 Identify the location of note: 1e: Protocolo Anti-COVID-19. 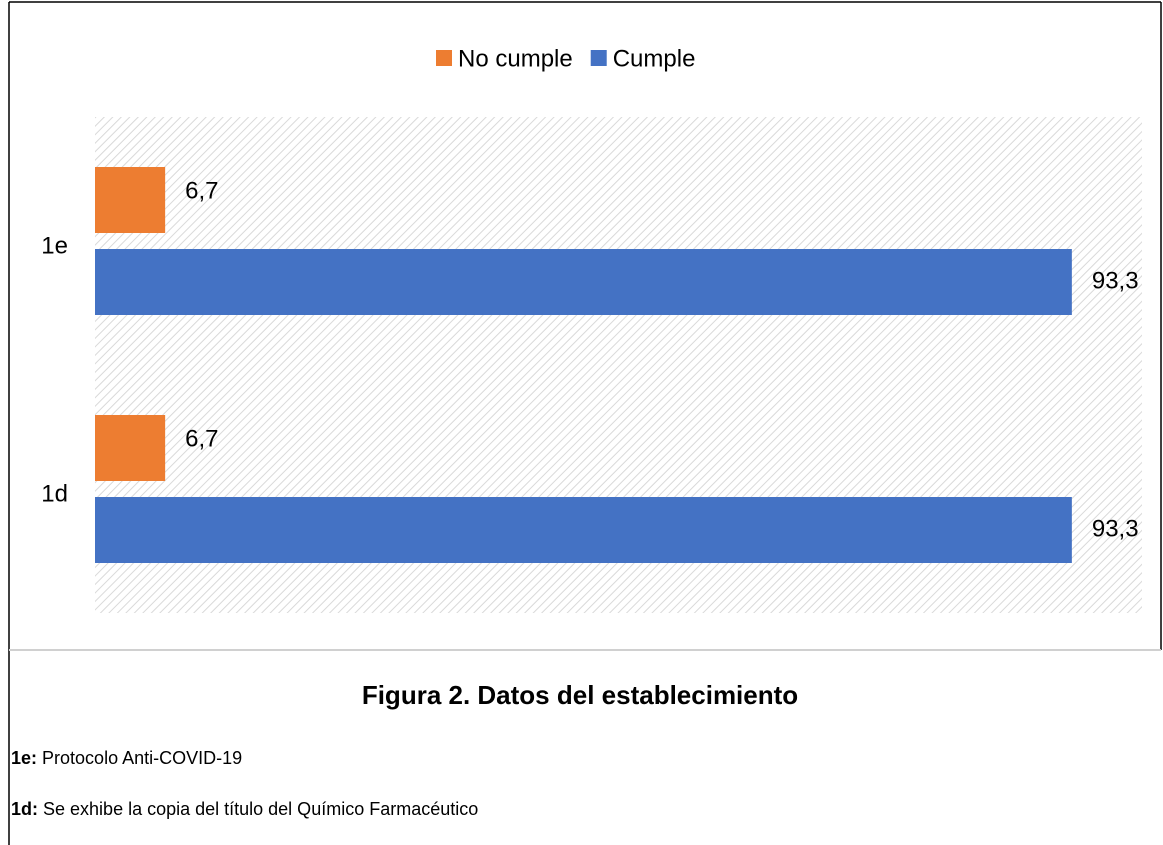
(126, 758).